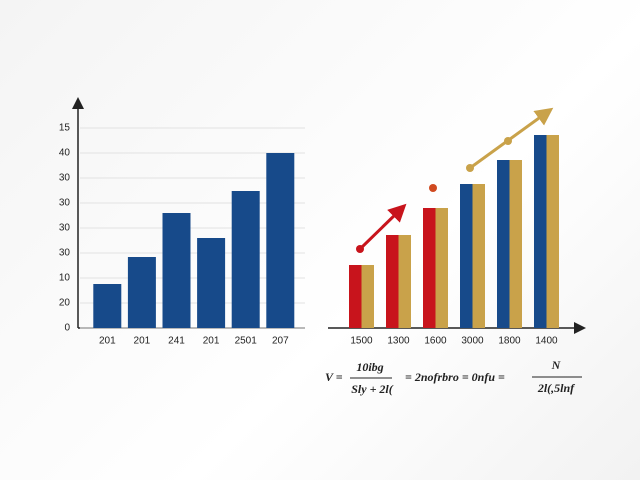 The height and width of the screenshot is (480, 640). I want to click on x-tick-label: 1400, so click(546, 341).